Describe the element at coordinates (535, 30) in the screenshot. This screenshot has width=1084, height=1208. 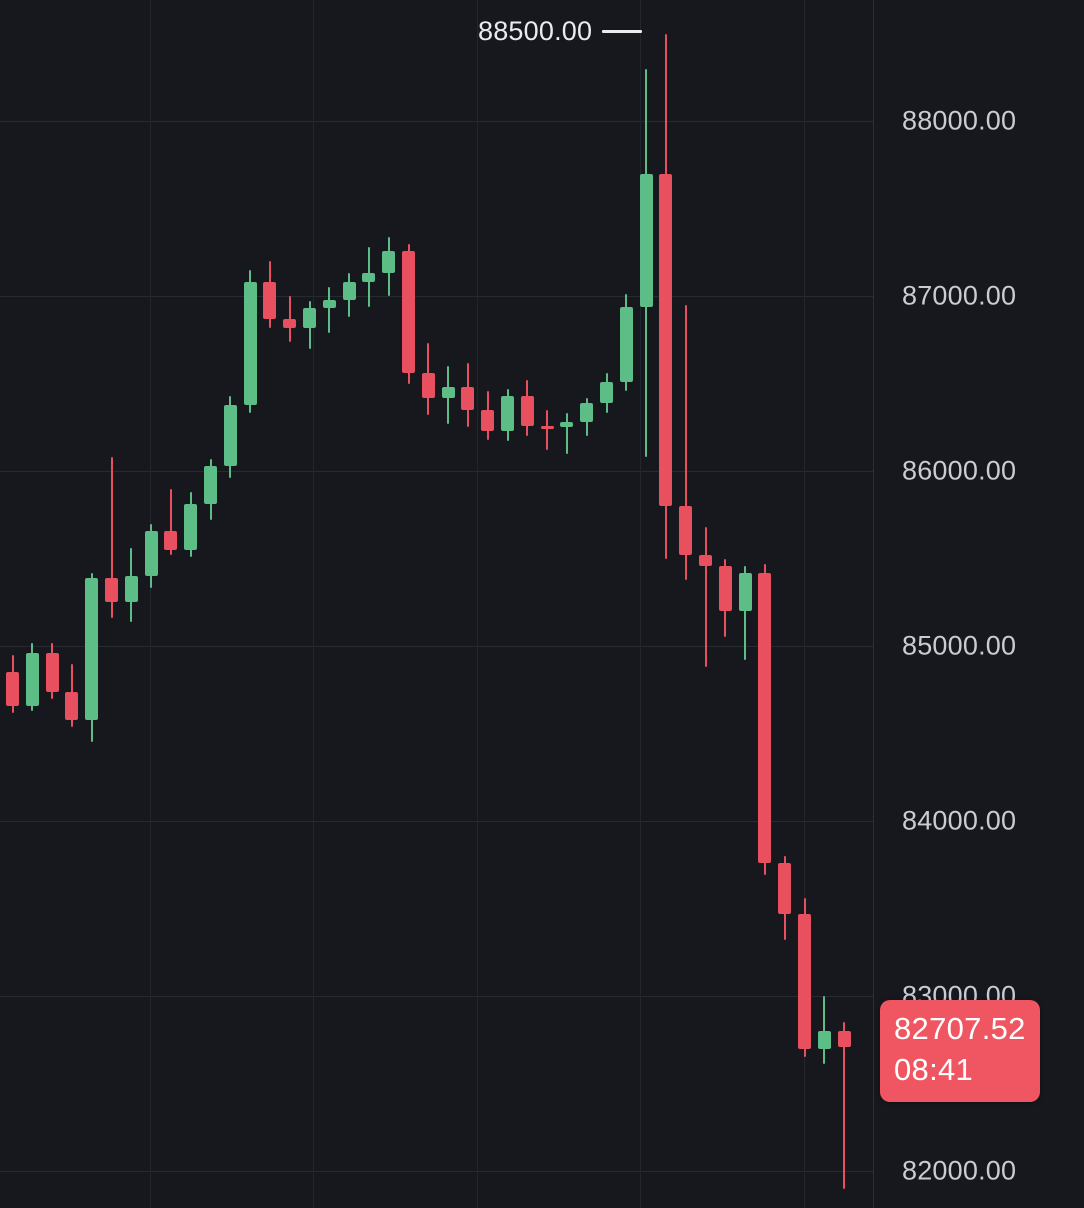
I see `high-price-label: 88500.00` at that location.